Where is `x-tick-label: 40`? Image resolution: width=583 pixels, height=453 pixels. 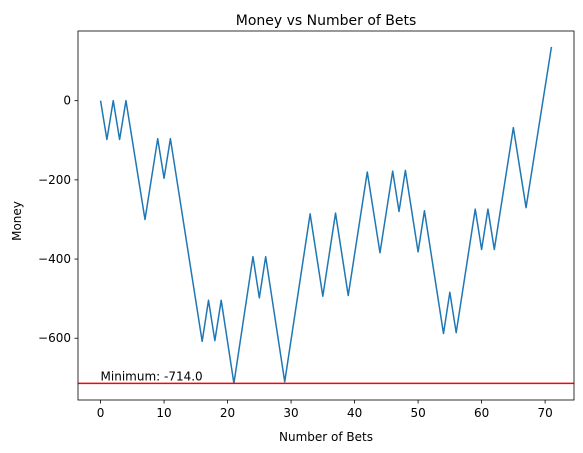
x-tick-label: 40 is located at coordinates (354, 413).